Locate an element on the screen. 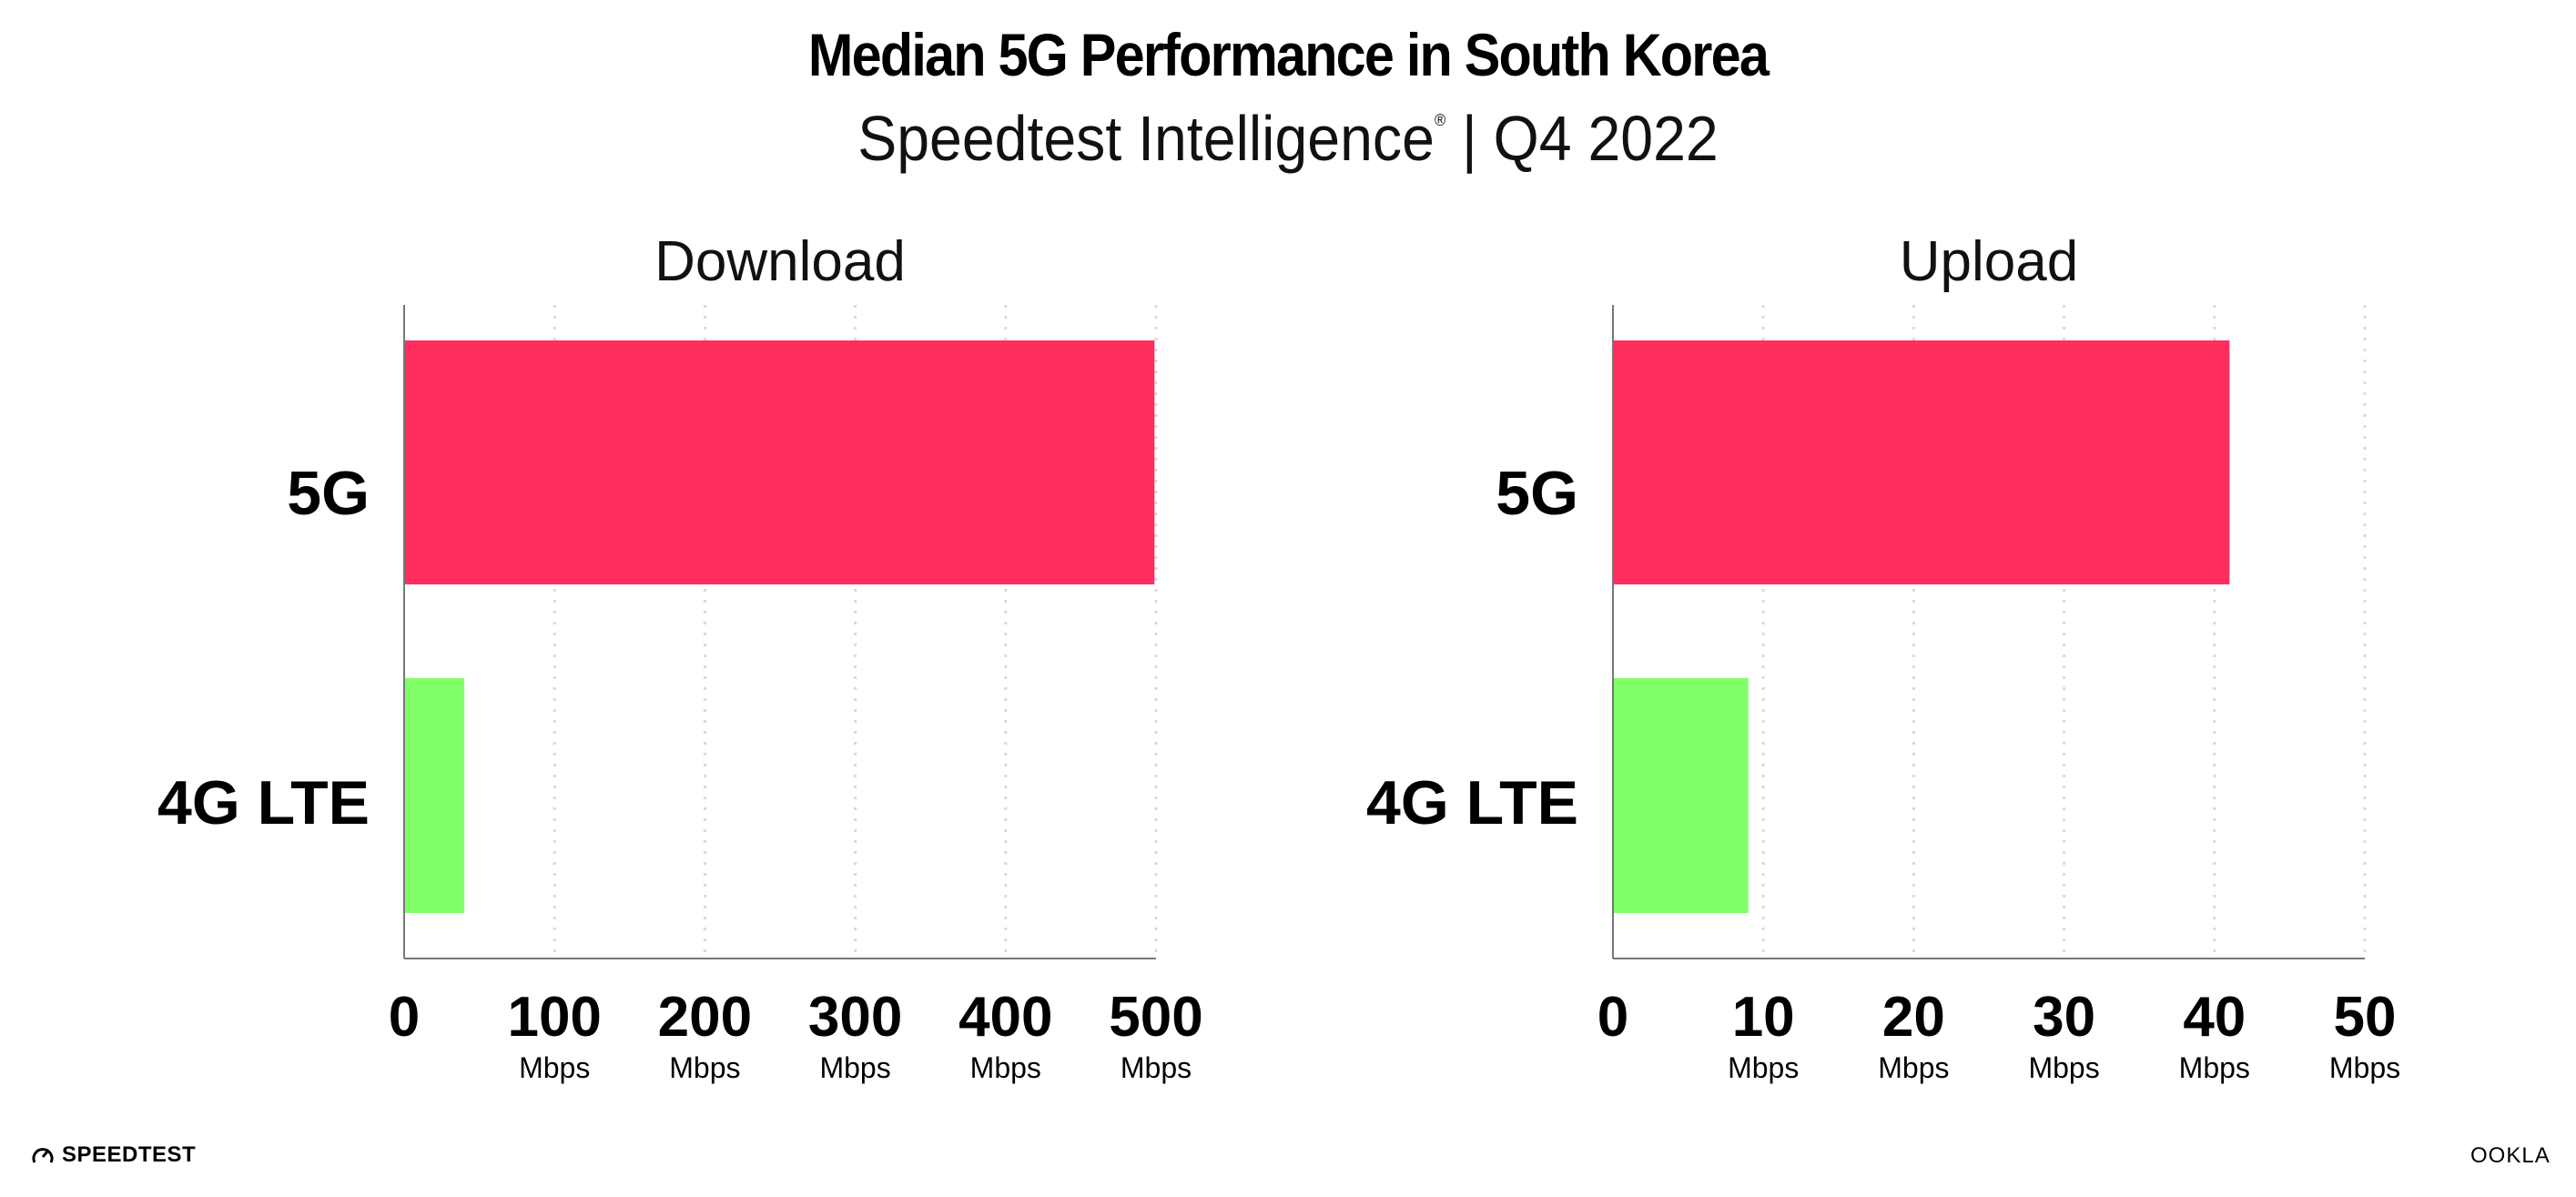 The image size is (2576, 1197). ookla-logo: OOKLA is located at coordinates (2510, 1156).